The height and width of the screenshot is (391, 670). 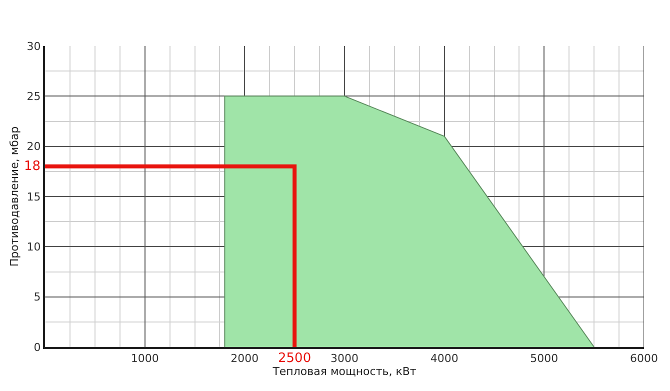 What do you see at coordinates (37, 347) in the screenshot?
I see `y-tick-label: 0` at bounding box center [37, 347].